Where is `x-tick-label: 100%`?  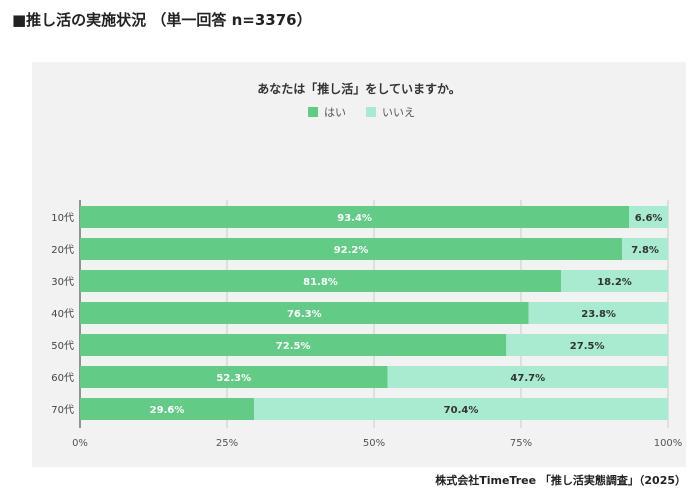
x-tick-label: 100% is located at coordinates (668, 443).